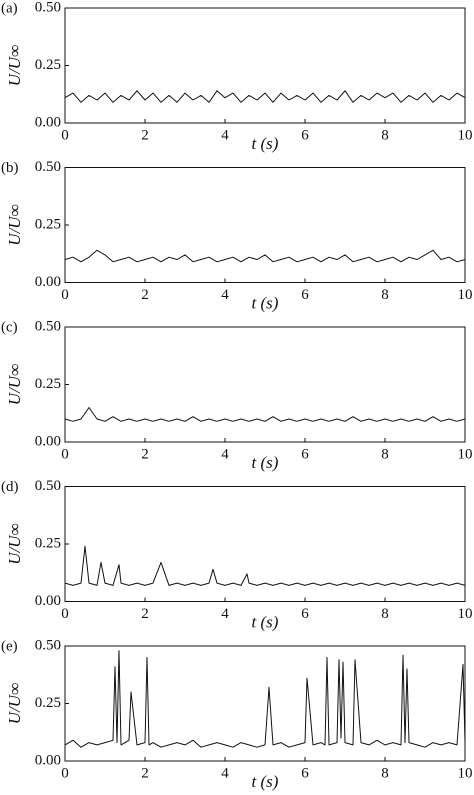 This screenshot has width=474, height=795. What do you see at coordinates (10, 487) in the screenshot?
I see `panel-label: (d)` at bounding box center [10, 487].